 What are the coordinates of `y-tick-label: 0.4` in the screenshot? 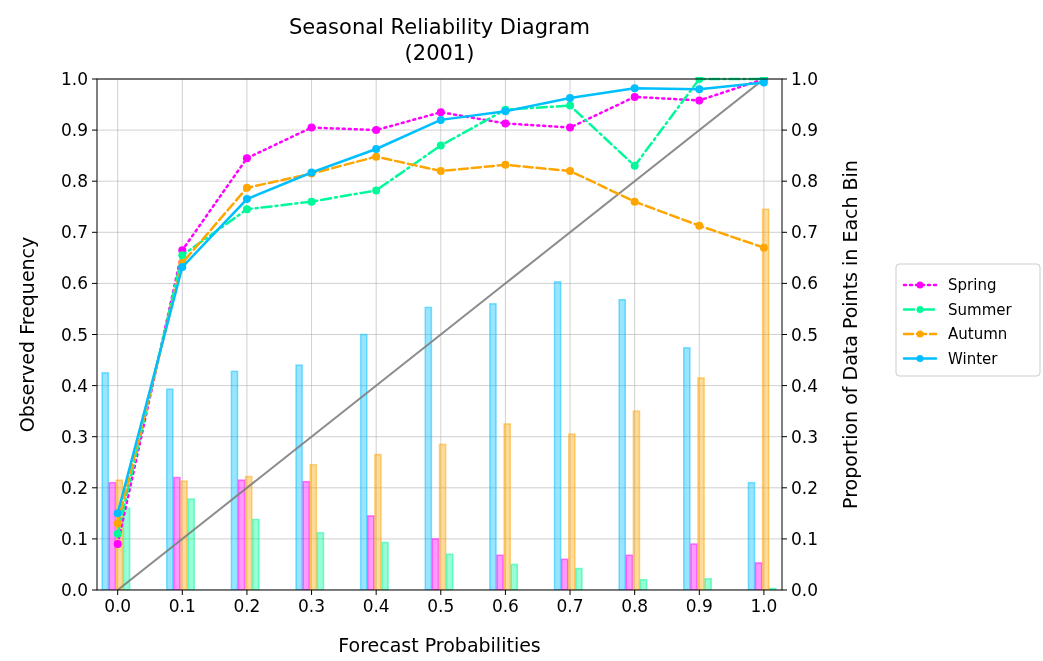 It's located at (74, 385).